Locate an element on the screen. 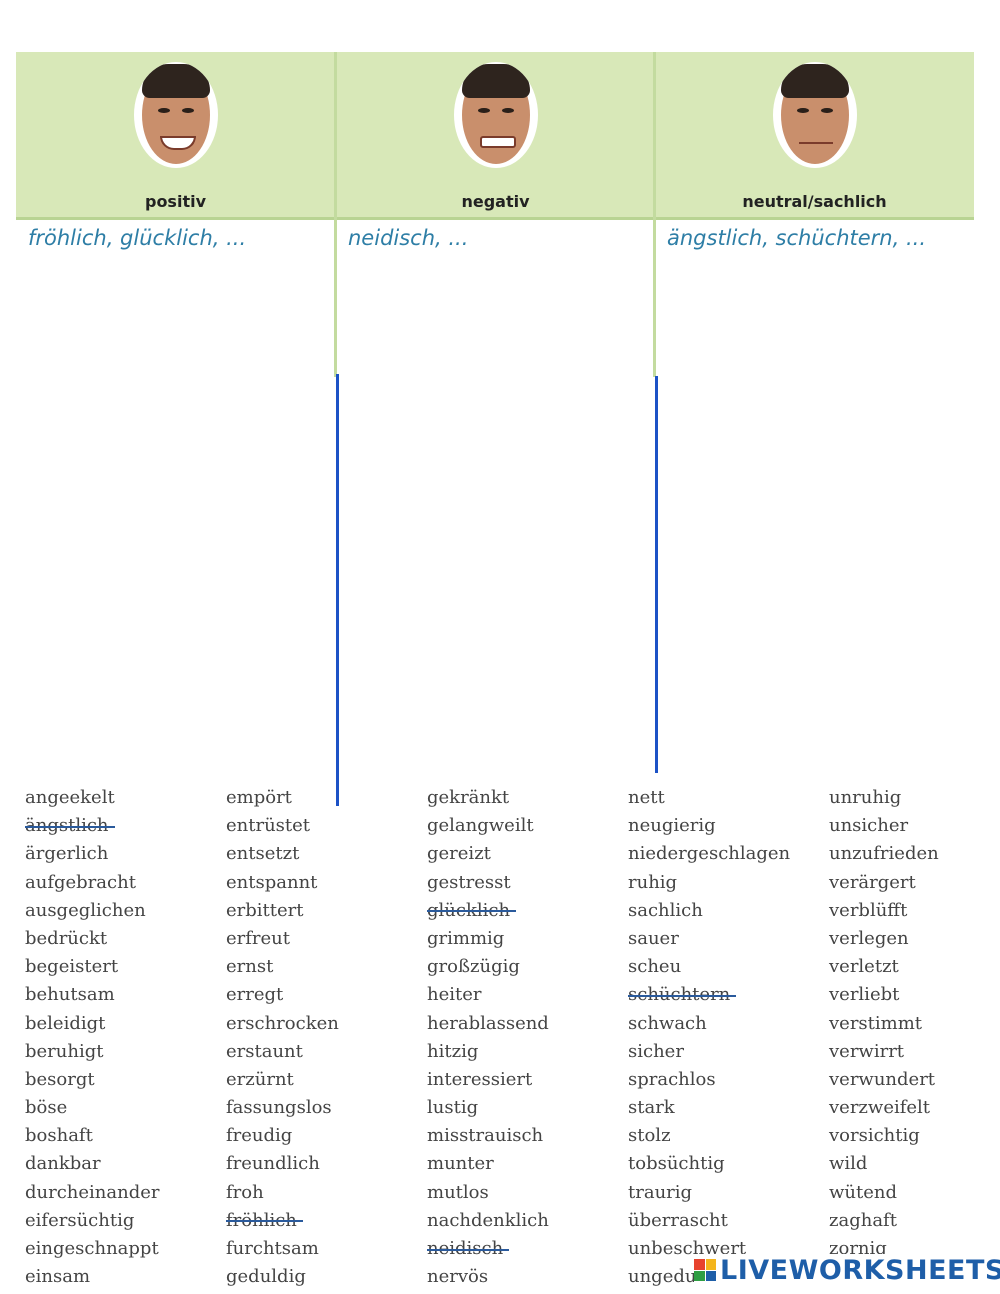 The width and height of the screenshot is (1000, 1294). word-item: behutsam is located at coordinates (70, 995).